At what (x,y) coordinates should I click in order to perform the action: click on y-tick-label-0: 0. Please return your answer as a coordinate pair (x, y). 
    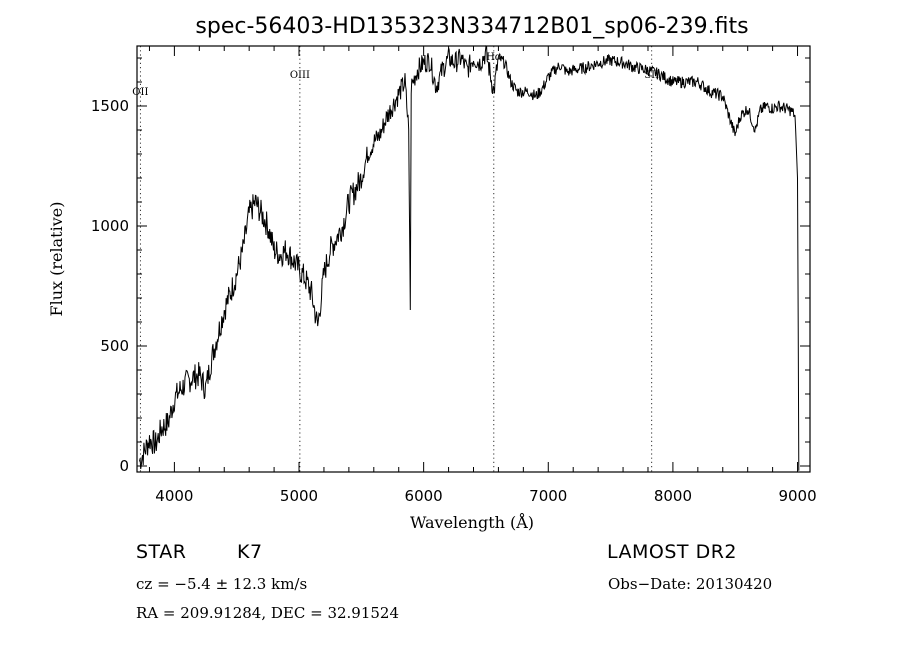
    Looking at the image, I should click on (124, 466).